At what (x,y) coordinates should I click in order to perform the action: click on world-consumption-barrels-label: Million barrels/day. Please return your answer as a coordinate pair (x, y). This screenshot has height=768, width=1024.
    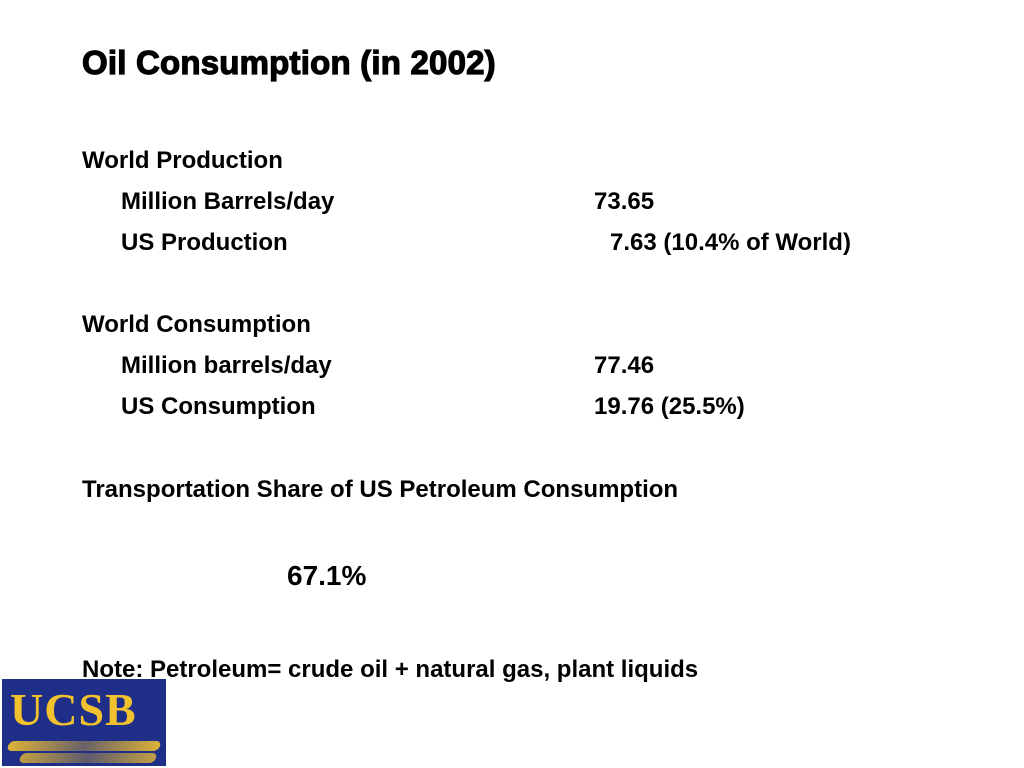
    Looking at the image, I should click on (226, 365).